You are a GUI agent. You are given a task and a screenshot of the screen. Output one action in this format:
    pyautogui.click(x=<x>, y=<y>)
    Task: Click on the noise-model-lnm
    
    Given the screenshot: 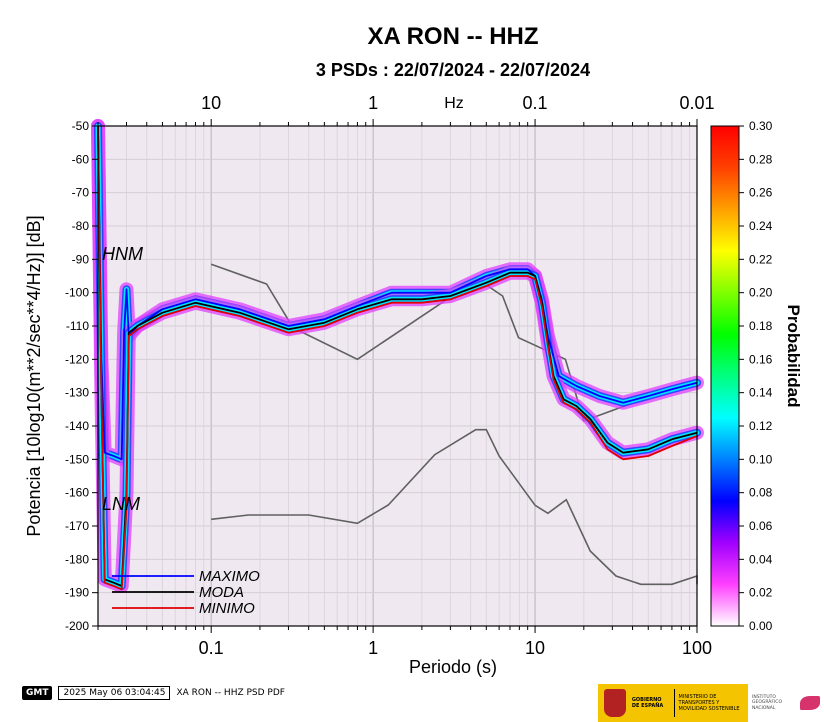 What is the action you would take?
    pyautogui.click(x=454, y=507)
    